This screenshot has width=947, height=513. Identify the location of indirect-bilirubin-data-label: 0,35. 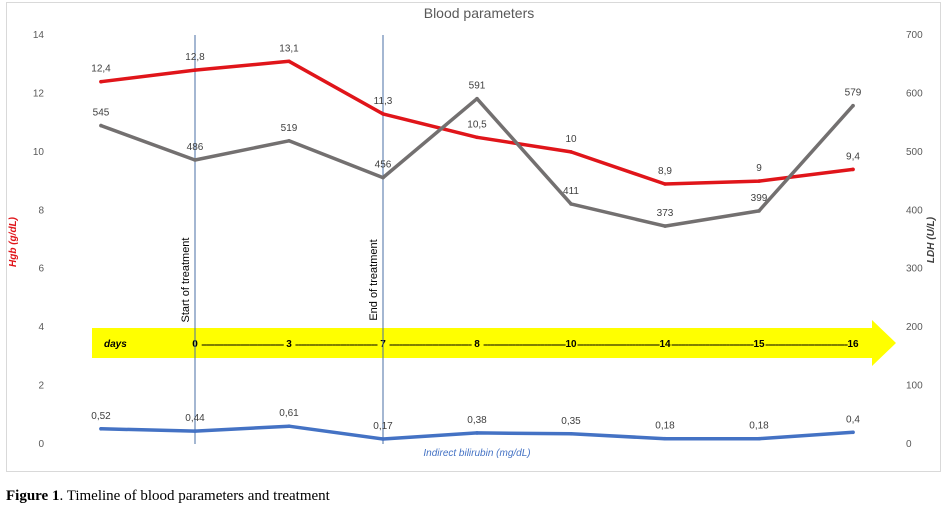
(571, 421).